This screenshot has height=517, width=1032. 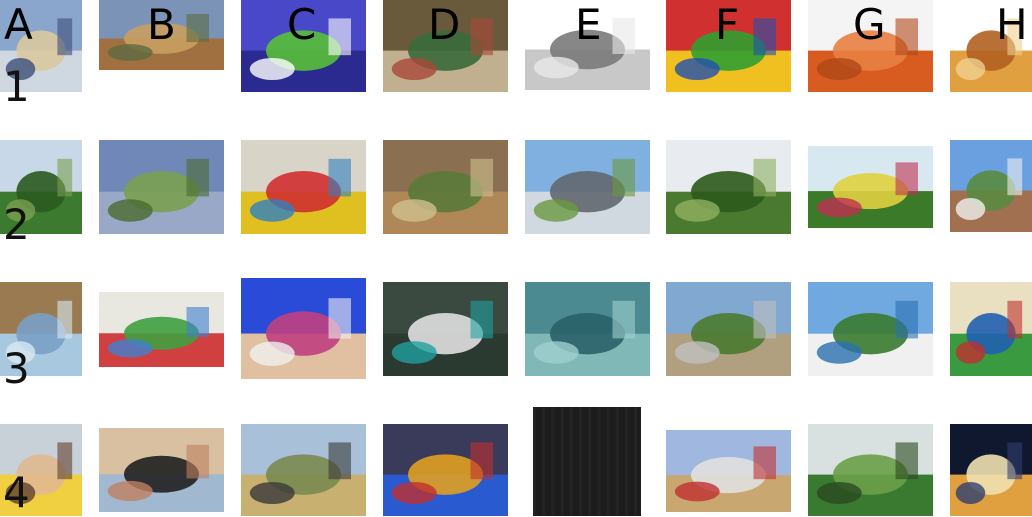 I want to click on grid-image-dark-texture, so click(x=587, y=461).